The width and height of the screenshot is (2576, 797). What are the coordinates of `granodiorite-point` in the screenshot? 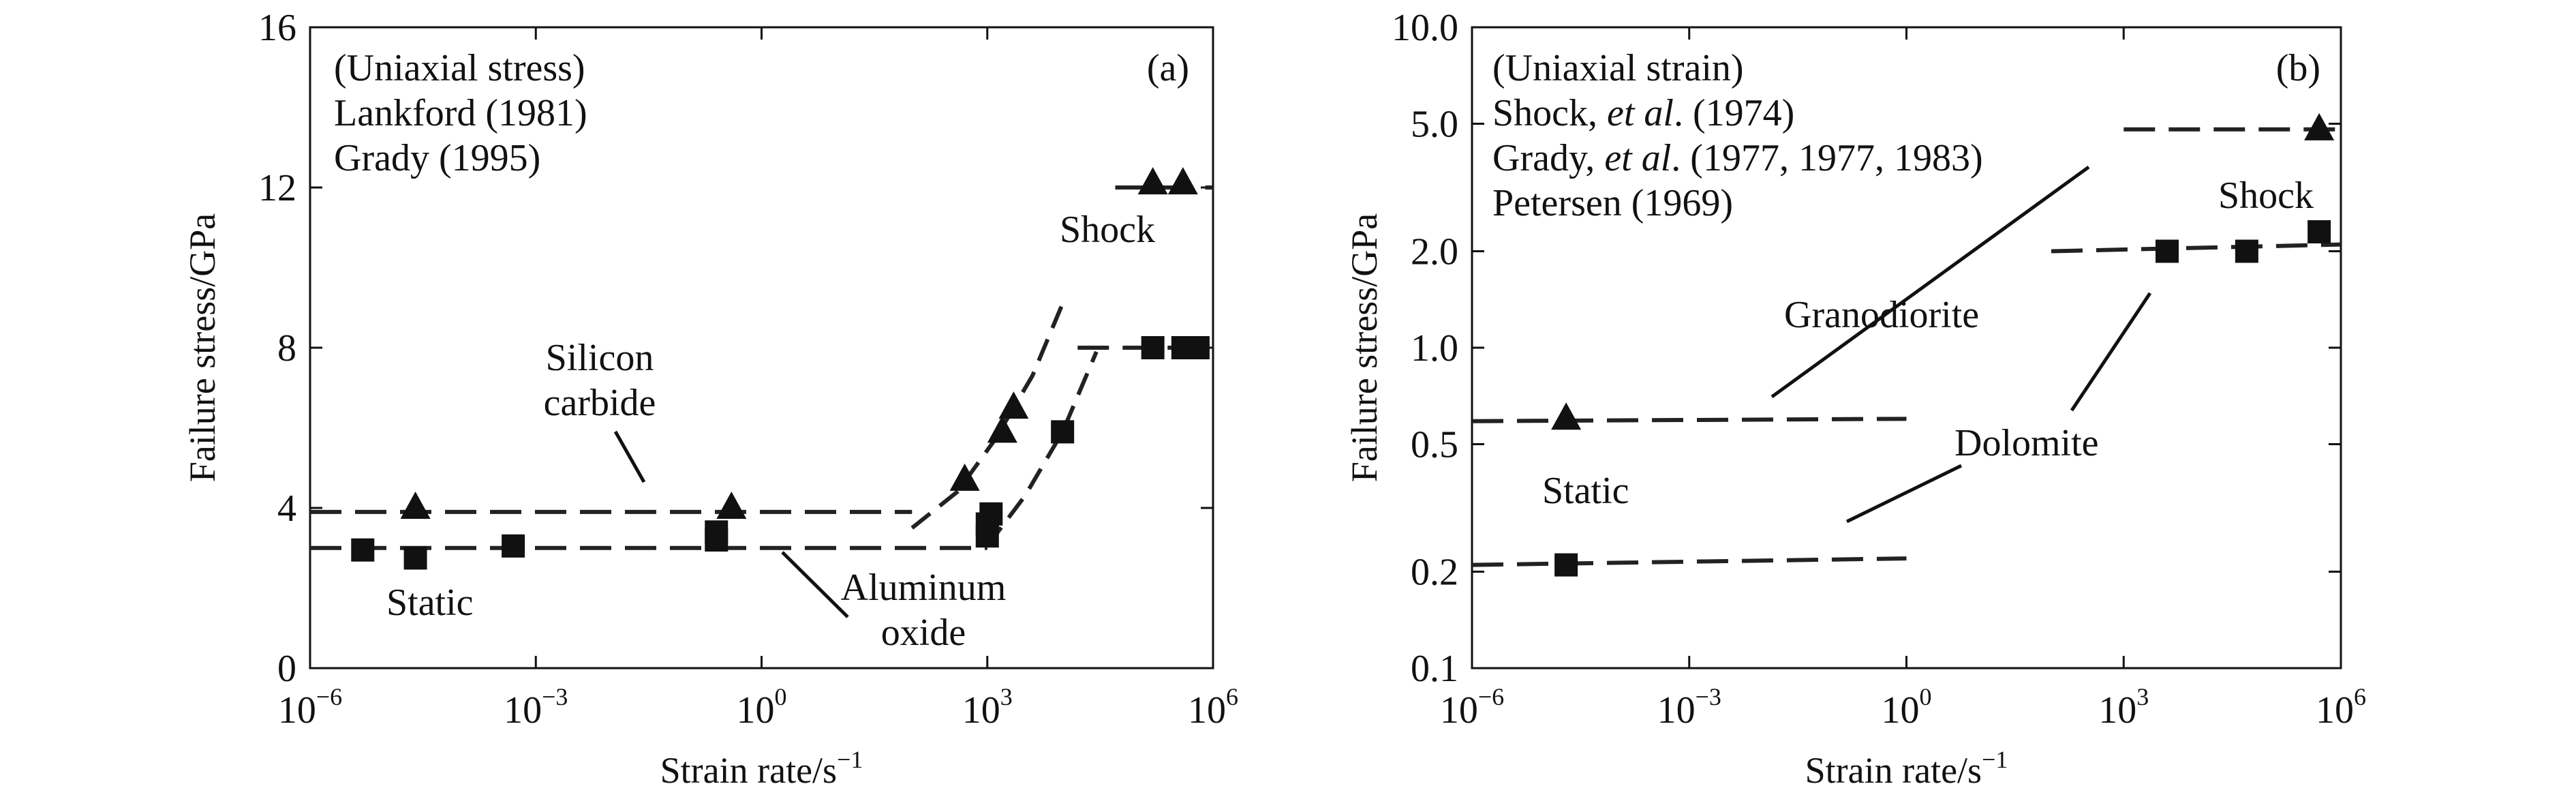 It's located at (2319, 126).